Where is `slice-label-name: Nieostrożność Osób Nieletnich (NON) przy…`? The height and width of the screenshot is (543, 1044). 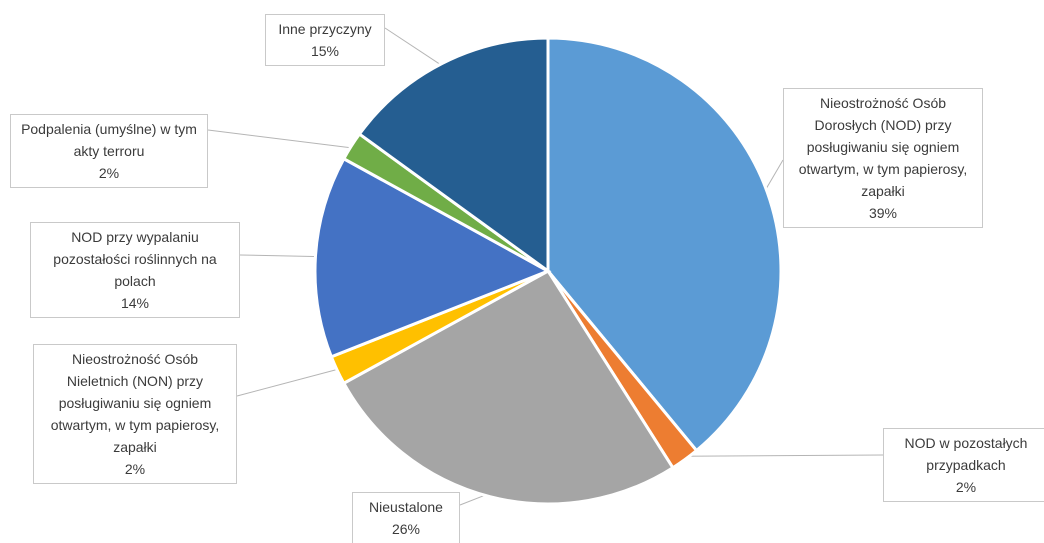
slice-label-name: Nieostrożność Osób Nieletnich (NON) przy… is located at coordinates (135, 403).